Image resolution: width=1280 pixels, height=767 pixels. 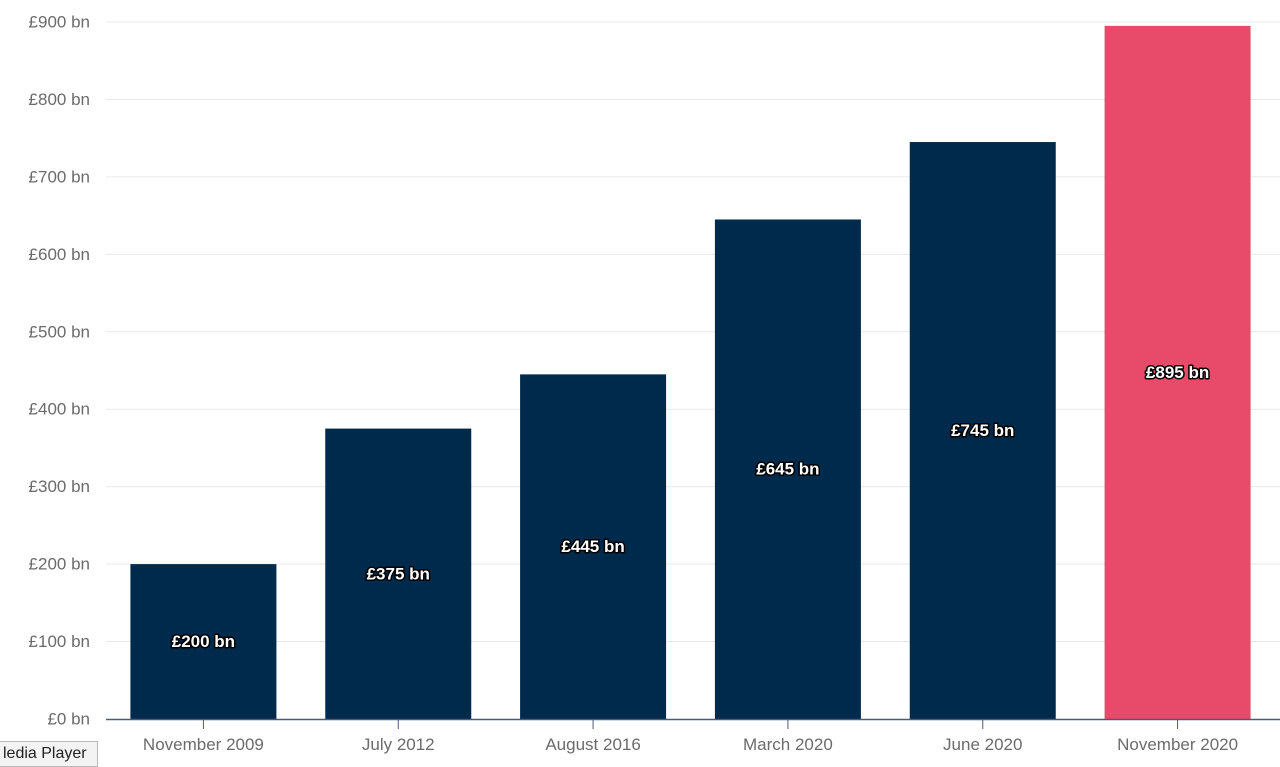 What do you see at coordinates (398, 744) in the screenshot?
I see `x-tick-label: July 2012` at bounding box center [398, 744].